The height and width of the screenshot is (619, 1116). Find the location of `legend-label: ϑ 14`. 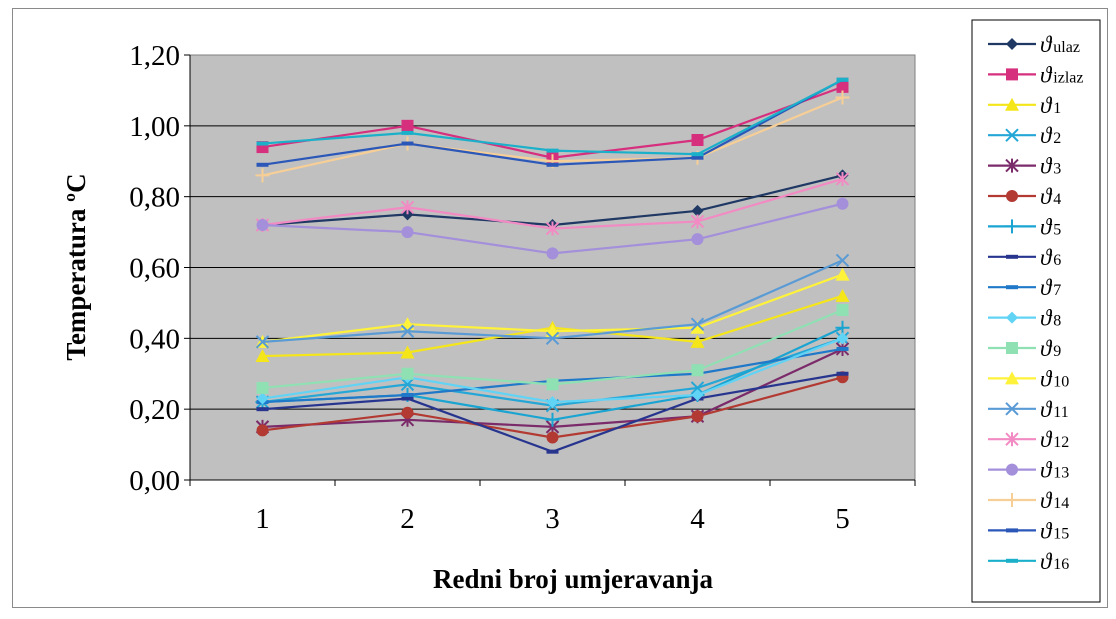

legend-label: ϑ 14 is located at coordinates (1054, 500).